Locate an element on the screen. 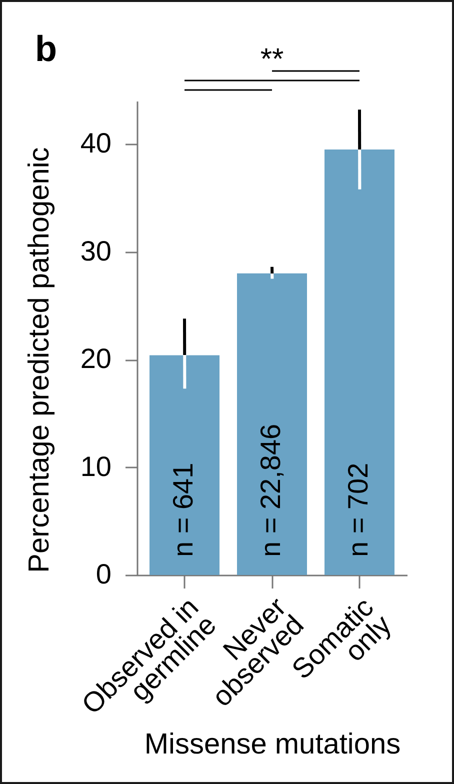  x-axis-title: Missense mutations is located at coordinates (272, 744).